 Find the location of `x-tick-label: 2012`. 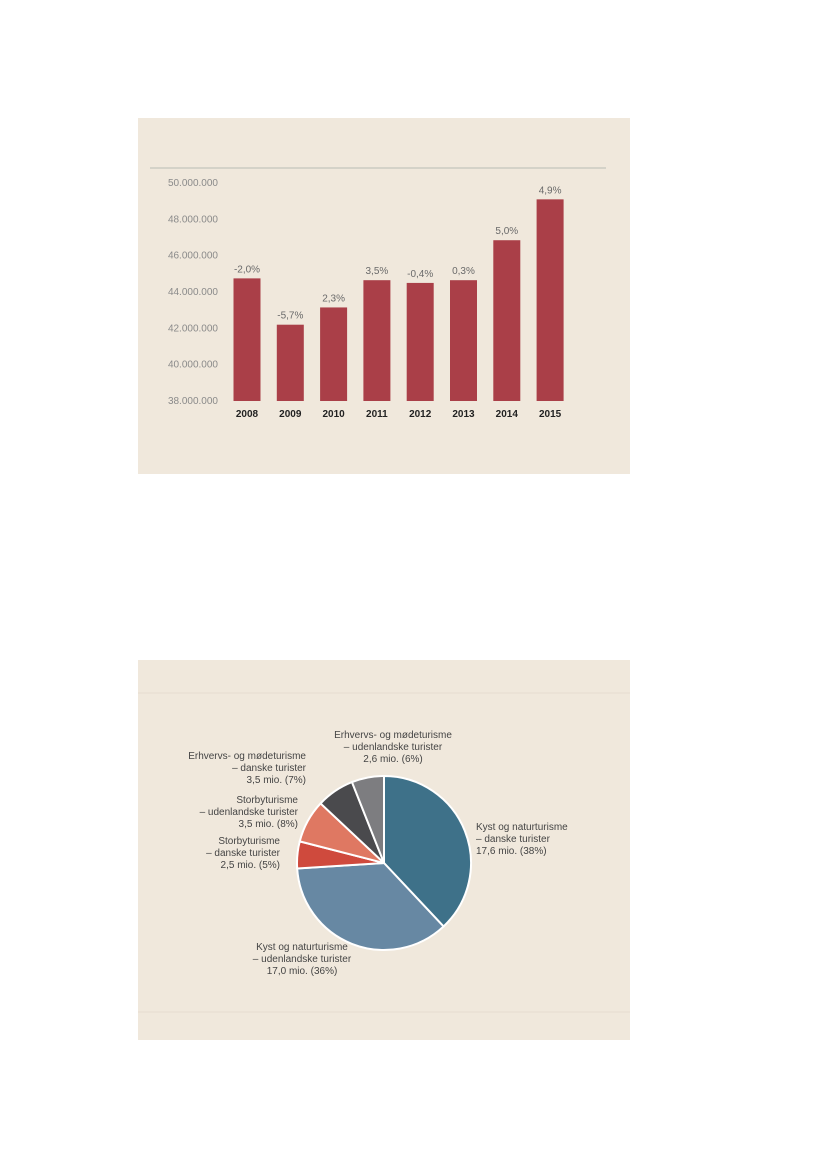

x-tick-label: 2012 is located at coordinates (420, 414).